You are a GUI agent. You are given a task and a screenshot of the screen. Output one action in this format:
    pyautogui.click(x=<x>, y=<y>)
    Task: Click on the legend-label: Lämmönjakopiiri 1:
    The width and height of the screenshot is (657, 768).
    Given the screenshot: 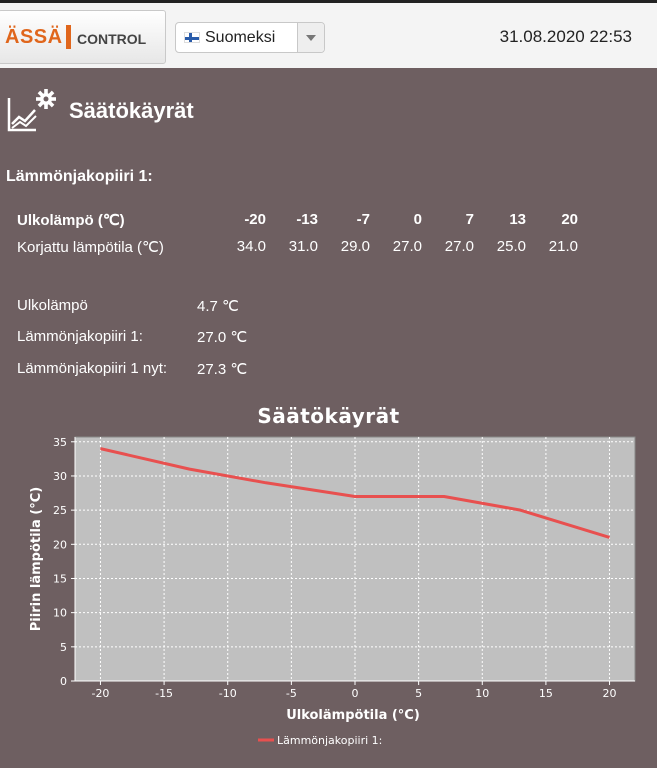 What is the action you would take?
    pyautogui.click(x=329, y=740)
    